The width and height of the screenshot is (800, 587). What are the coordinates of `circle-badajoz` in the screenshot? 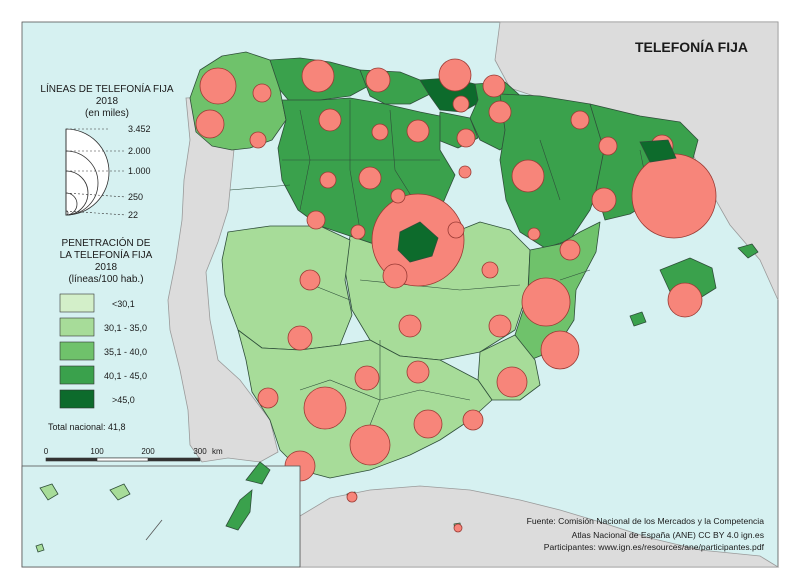 It's located at (300, 338).